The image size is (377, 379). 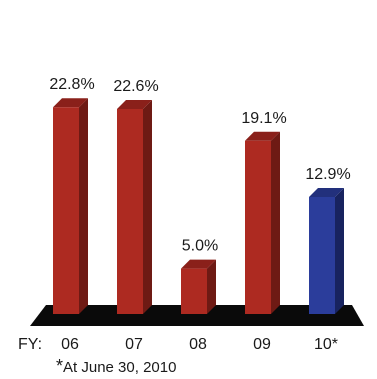 What do you see at coordinates (263, 118) in the screenshot?
I see `value-label: 19.1%` at bounding box center [263, 118].